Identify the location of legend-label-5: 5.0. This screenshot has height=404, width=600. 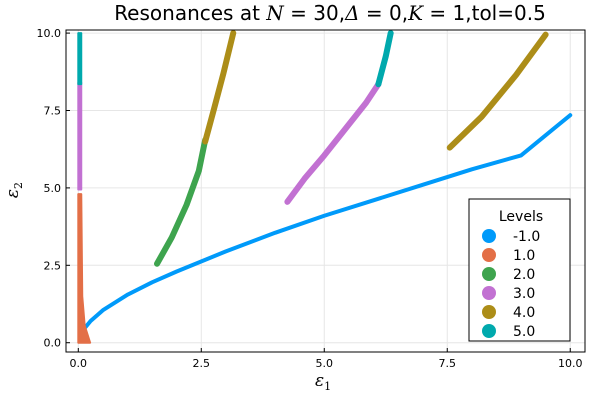
(524, 332).